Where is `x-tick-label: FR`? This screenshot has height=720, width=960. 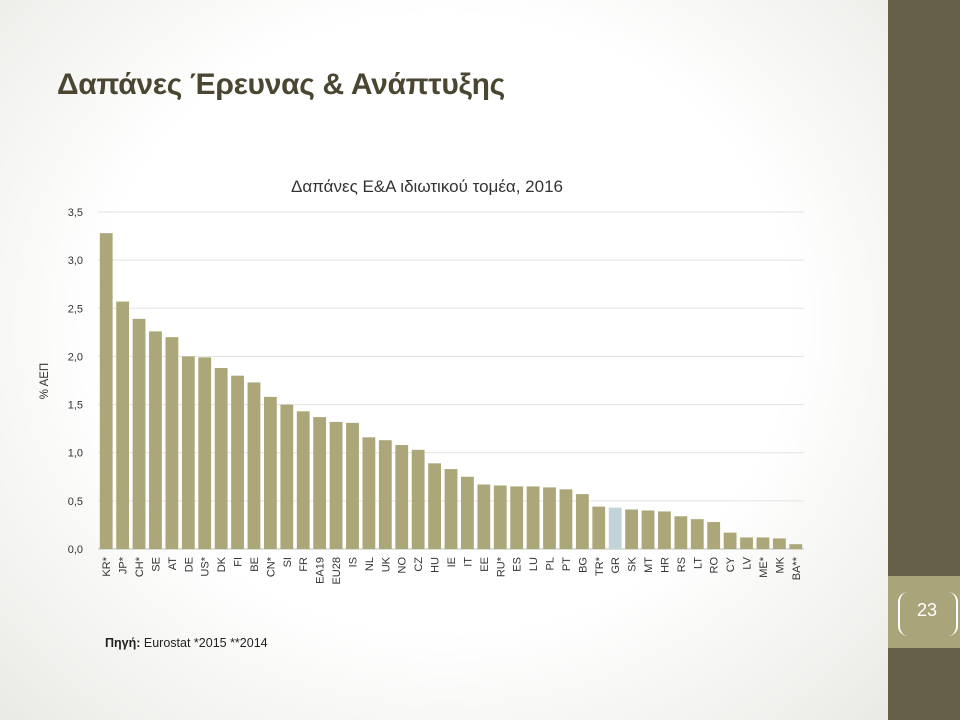
x-tick-label: FR is located at coordinates (304, 564).